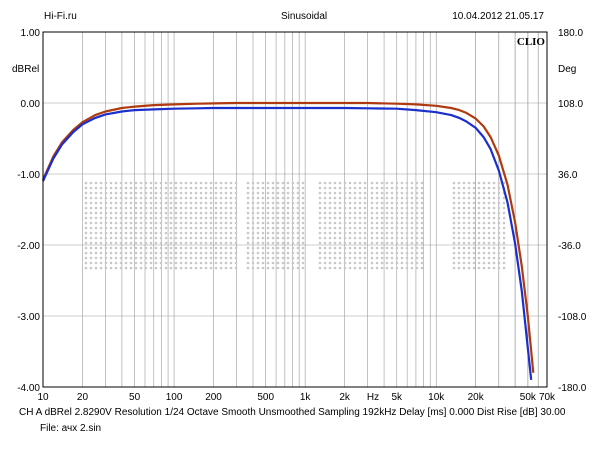  What do you see at coordinates (570, 104) in the screenshot?
I see `y2-tick-label: 108.0` at bounding box center [570, 104].